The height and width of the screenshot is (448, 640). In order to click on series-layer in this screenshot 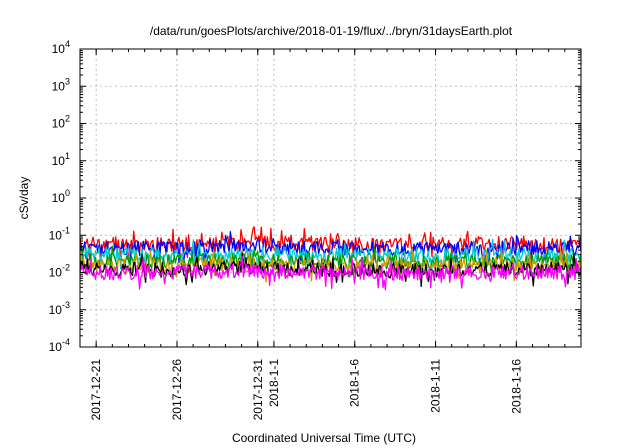, I will do `click(330, 258)`.